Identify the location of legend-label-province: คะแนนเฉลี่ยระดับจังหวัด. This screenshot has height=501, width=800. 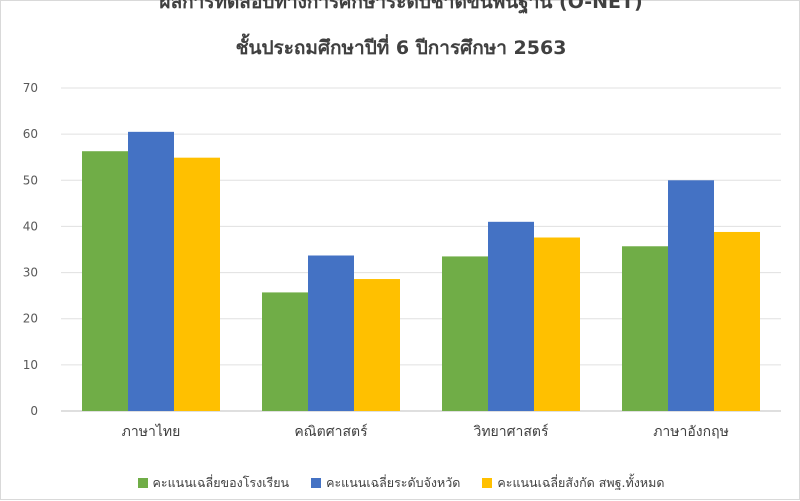
(393, 482).